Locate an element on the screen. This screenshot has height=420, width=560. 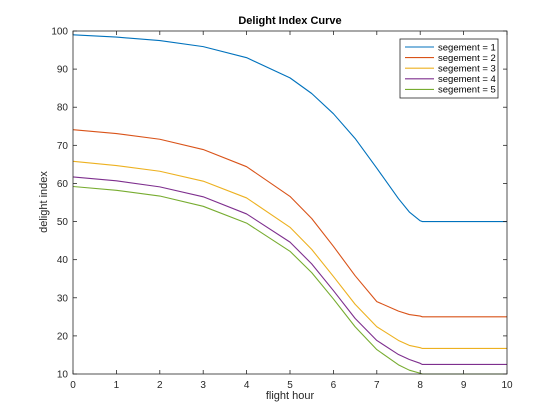
y-tick-label: 30 is located at coordinates (63, 298).